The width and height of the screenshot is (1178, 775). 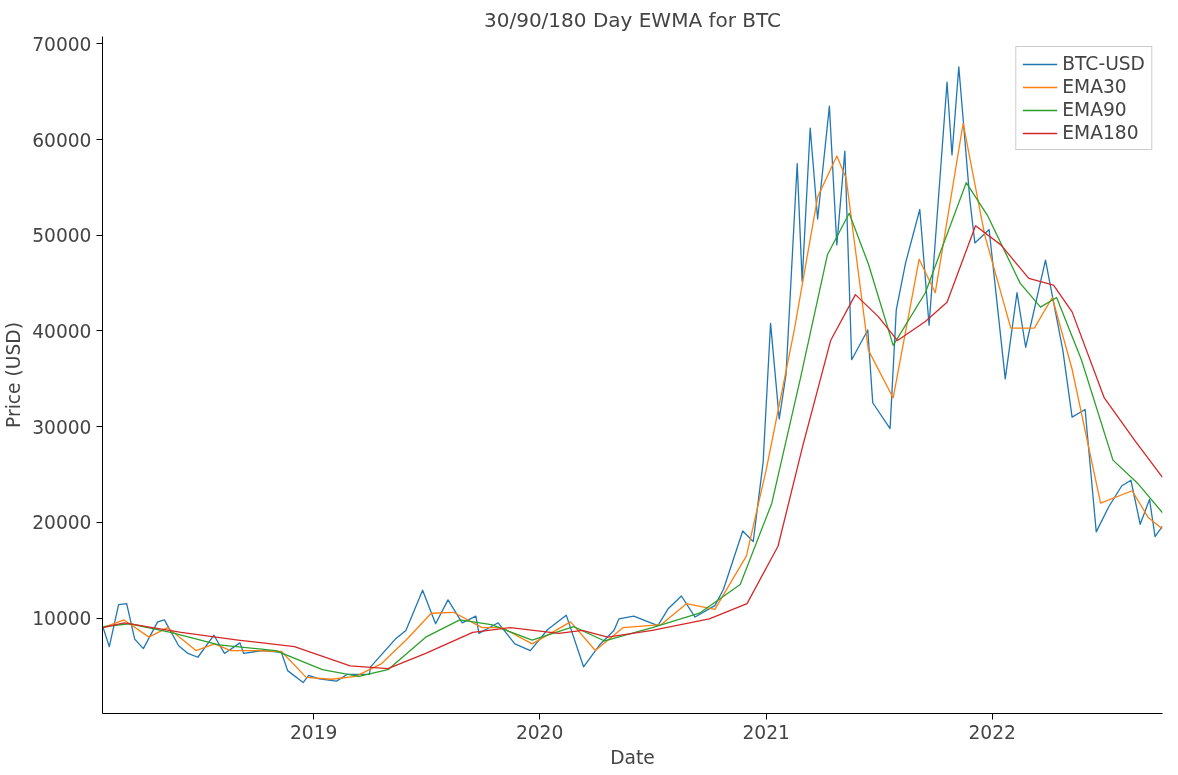 I want to click on legend-label: EMA90, so click(x=1094, y=109).